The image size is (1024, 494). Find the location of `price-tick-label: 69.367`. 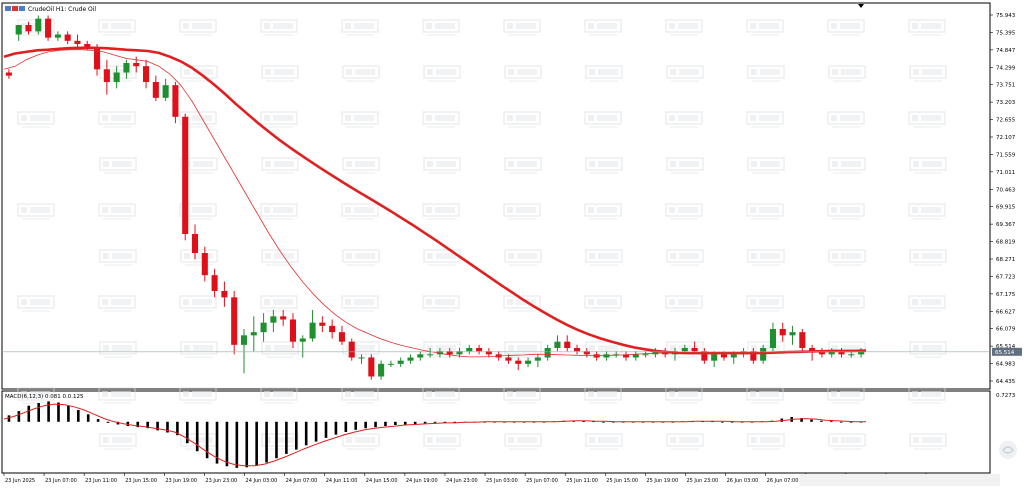

price-tick-label: 69.367 is located at coordinates (1006, 225).